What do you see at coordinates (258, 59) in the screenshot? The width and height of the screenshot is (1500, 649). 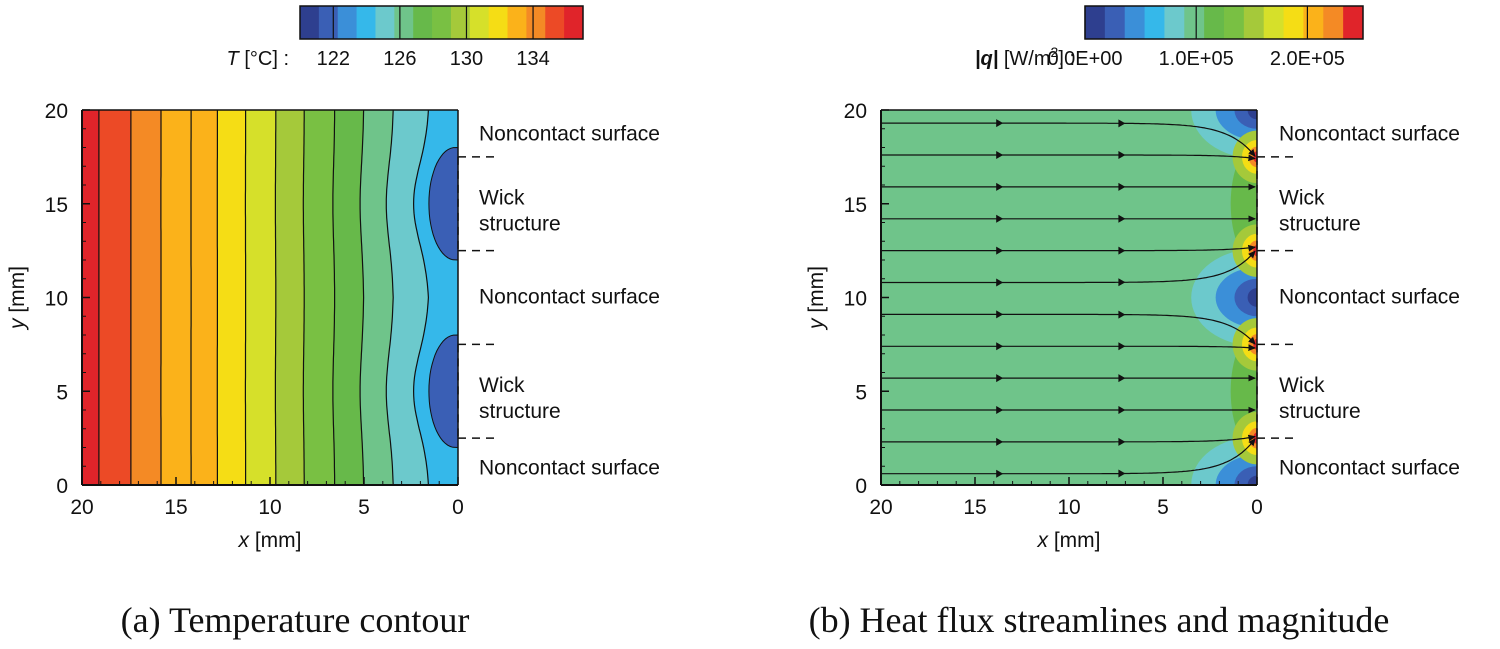 I see `colorbar-label: T [°C] :` at bounding box center [258, 59].